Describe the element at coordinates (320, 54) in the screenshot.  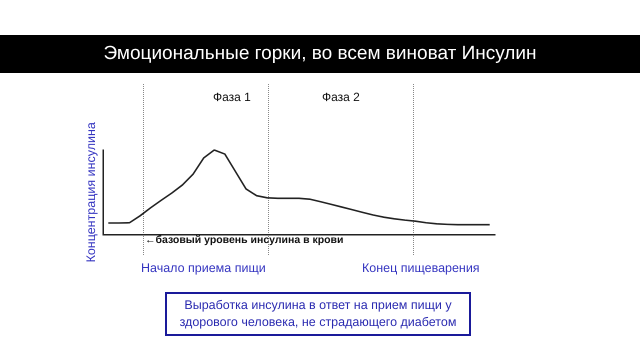
I see `chart-title: Эмоциональные горки, во всем виноват Инсулин` at that location.